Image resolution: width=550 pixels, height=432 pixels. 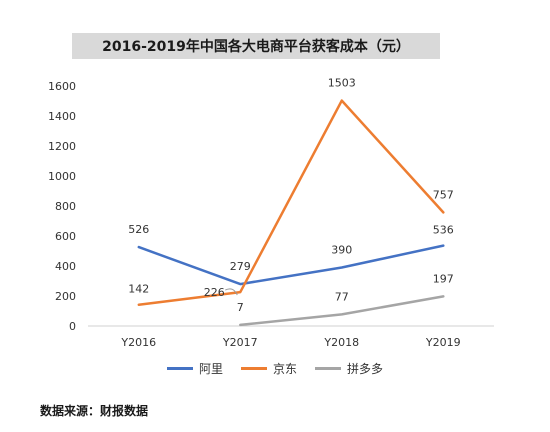 What do you see at coordinates (253, 368) in the screenshot?
I see `legend-swatch-jd` at bounding box center [253, 368].